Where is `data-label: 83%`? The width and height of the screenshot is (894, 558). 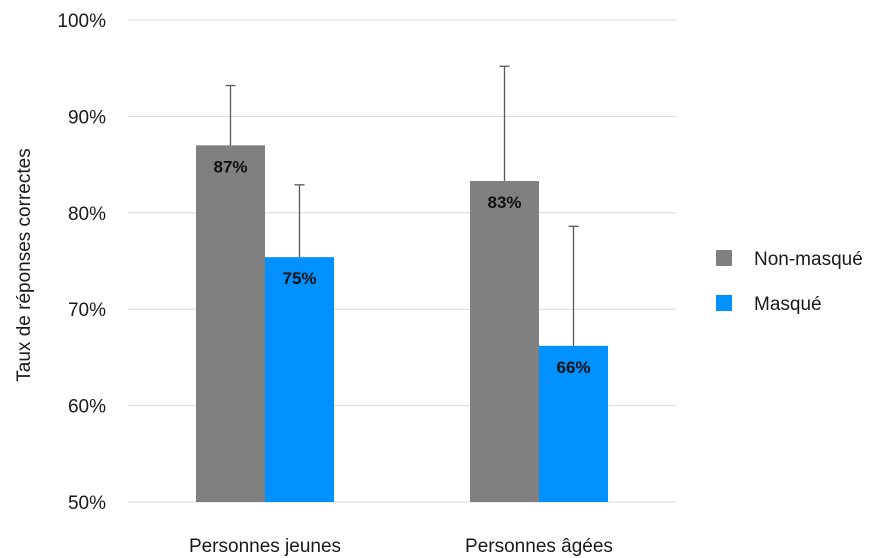 data-label: 83% is located at coordinates (504, 202).